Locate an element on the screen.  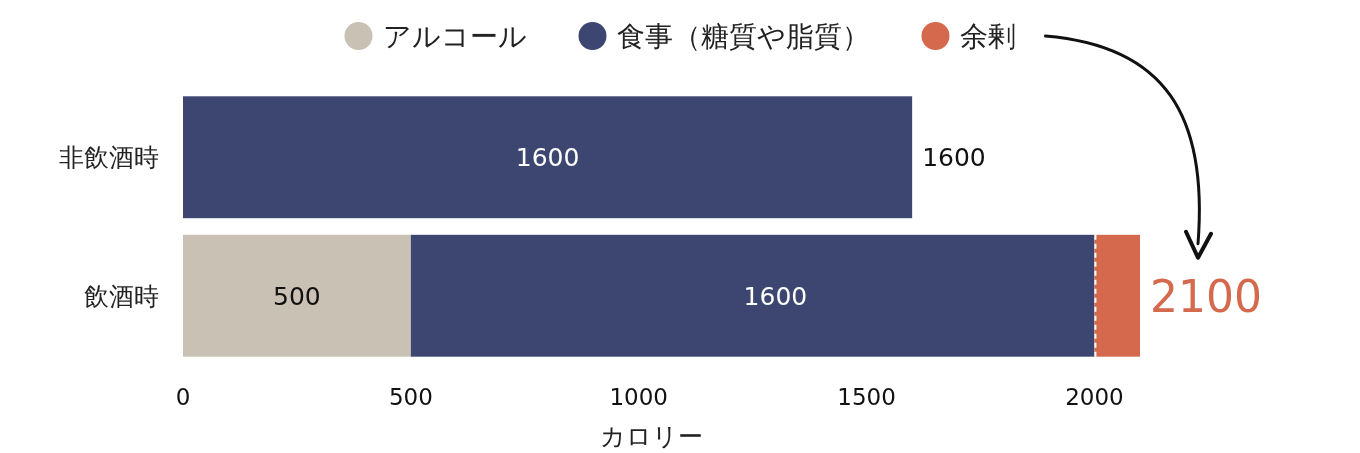
total-label: 2100 is located at coordinates (1206, 296).